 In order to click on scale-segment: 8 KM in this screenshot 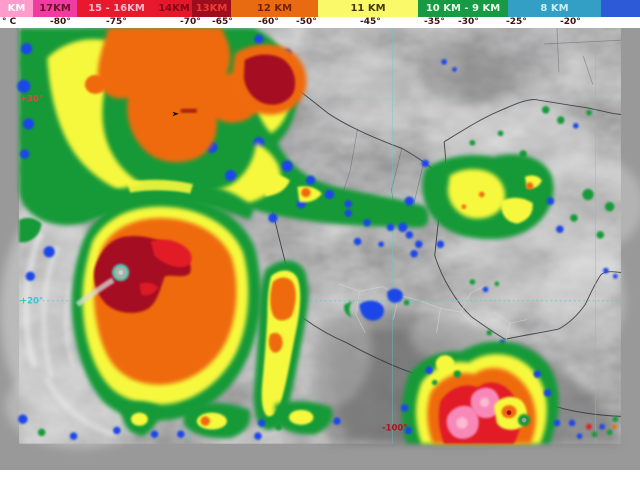, I will do `click(554, 8)`.